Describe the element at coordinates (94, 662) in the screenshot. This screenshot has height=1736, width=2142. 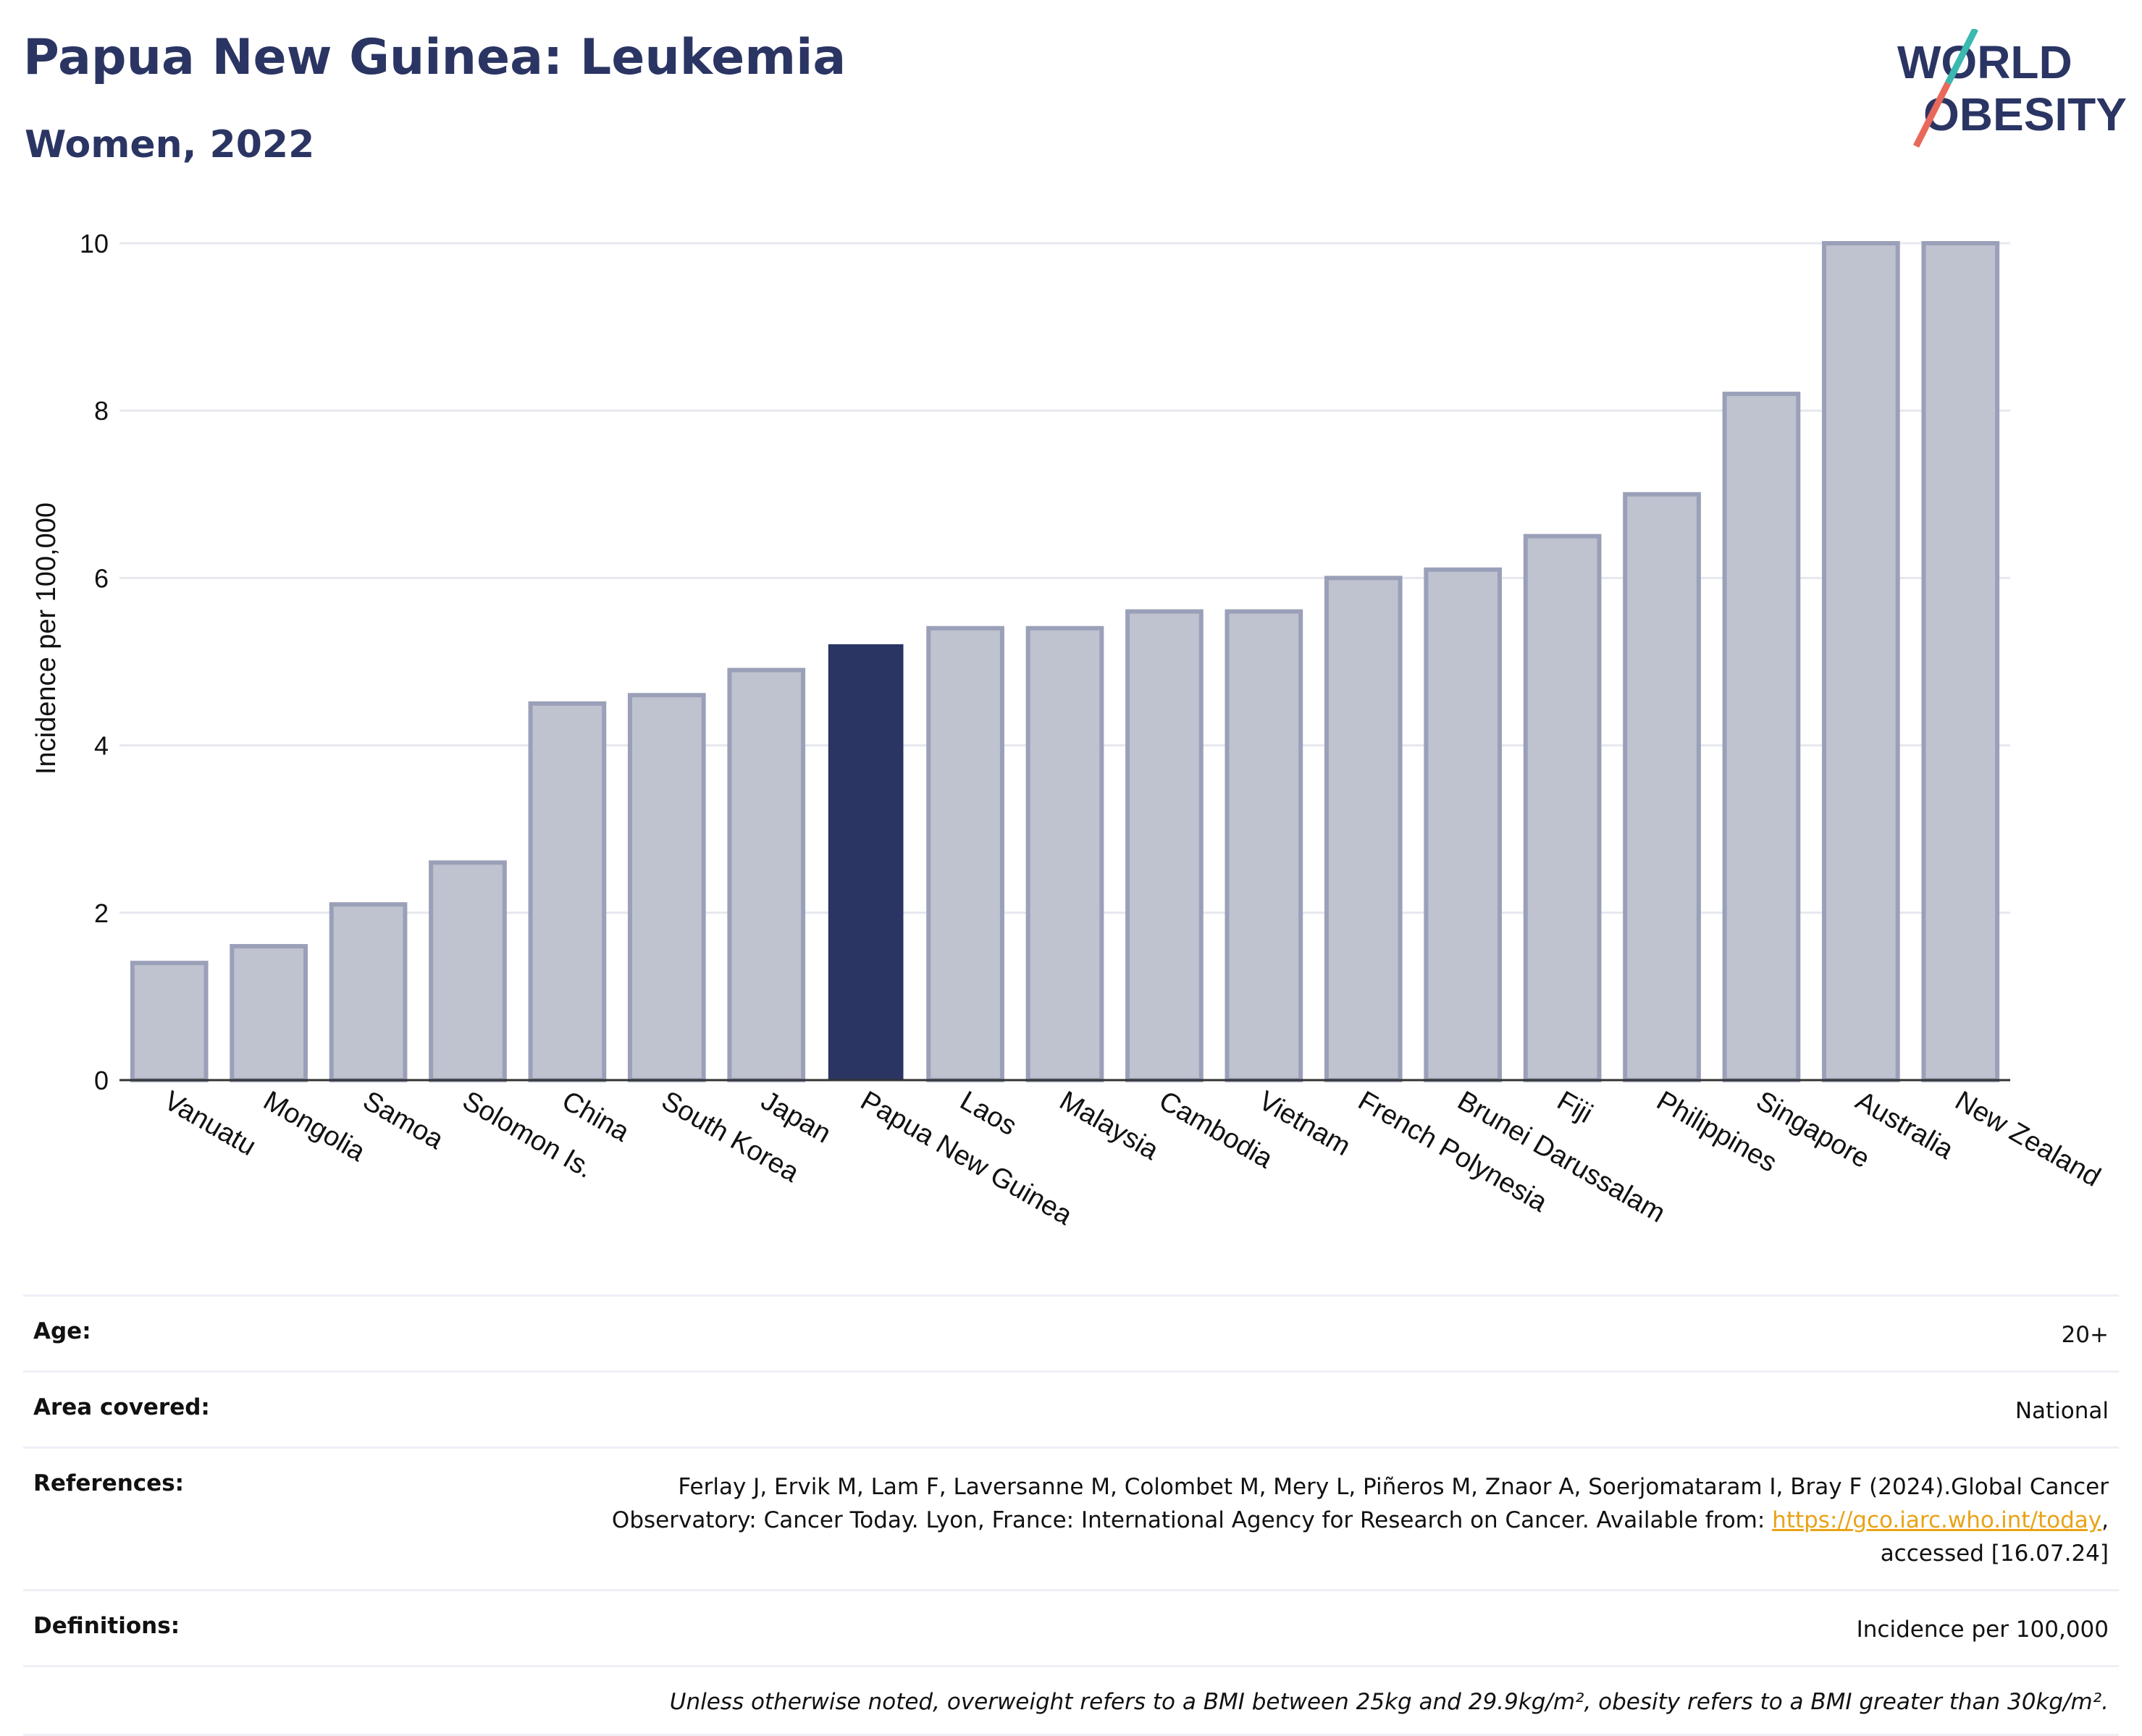
I see `y-axis-ticks: 0 2 4 6 8 10` at that location.